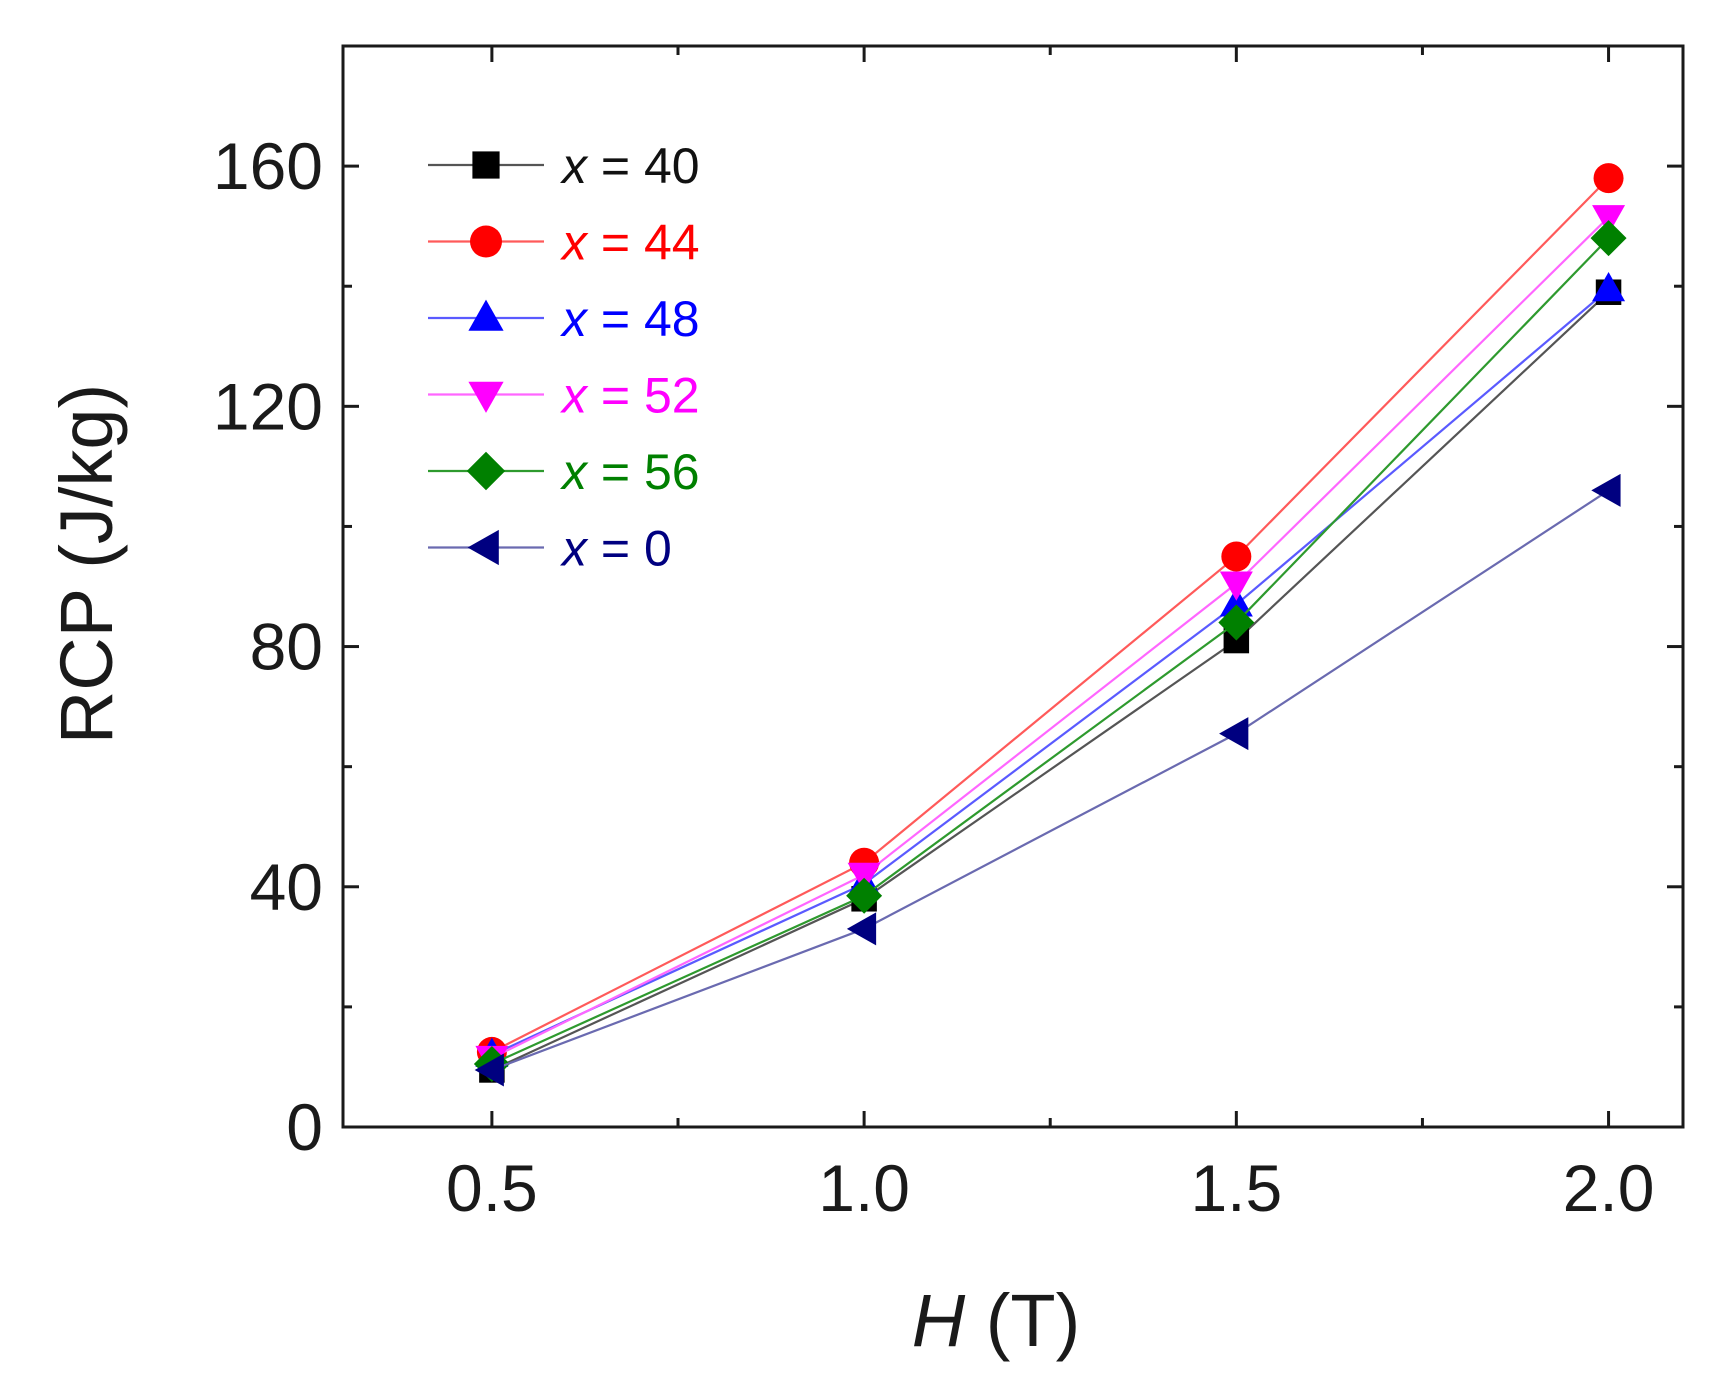  I want to click on legend-label-value: = 44, so click(643, 243).